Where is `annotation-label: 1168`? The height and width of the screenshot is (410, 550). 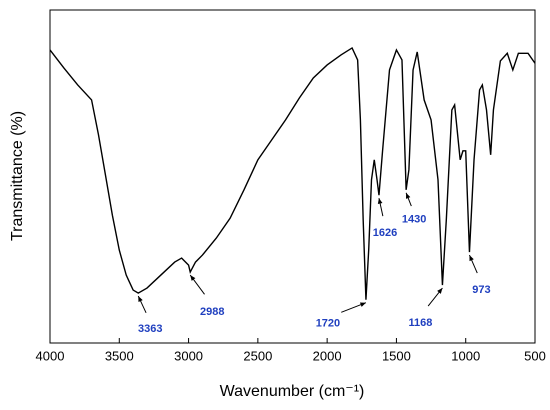
annotation-label: 1168 is located at coordinates (420, 323).